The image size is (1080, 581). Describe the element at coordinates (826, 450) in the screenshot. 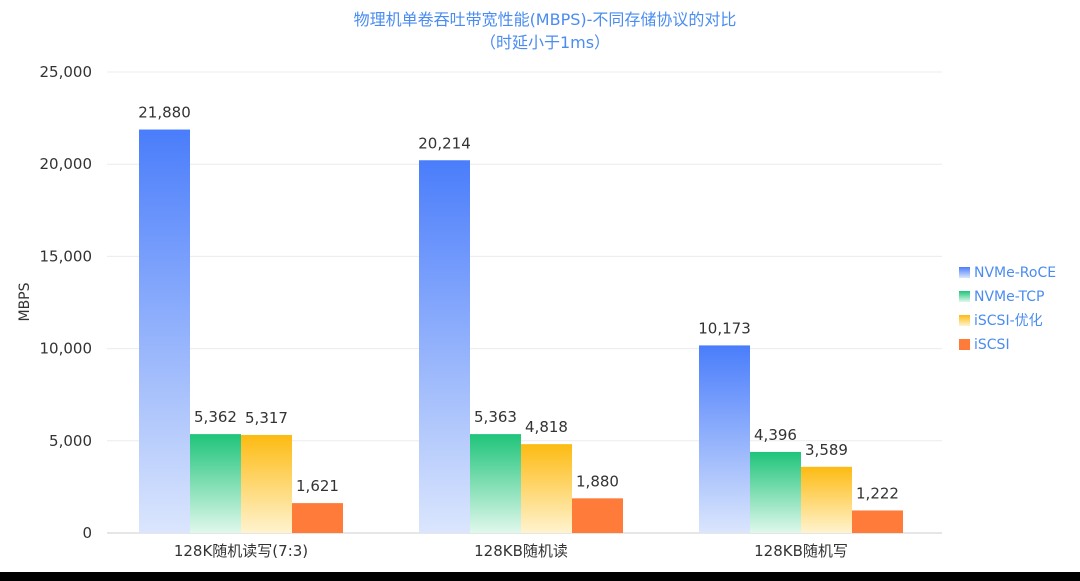

I see `data-label: 3,589` at that location.